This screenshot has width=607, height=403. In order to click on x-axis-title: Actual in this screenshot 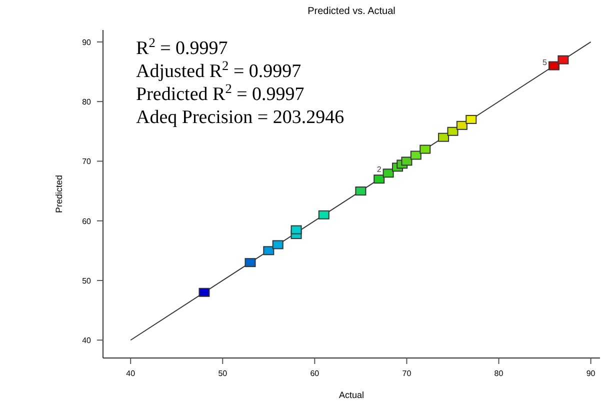, I will do `click(351, 395)`.